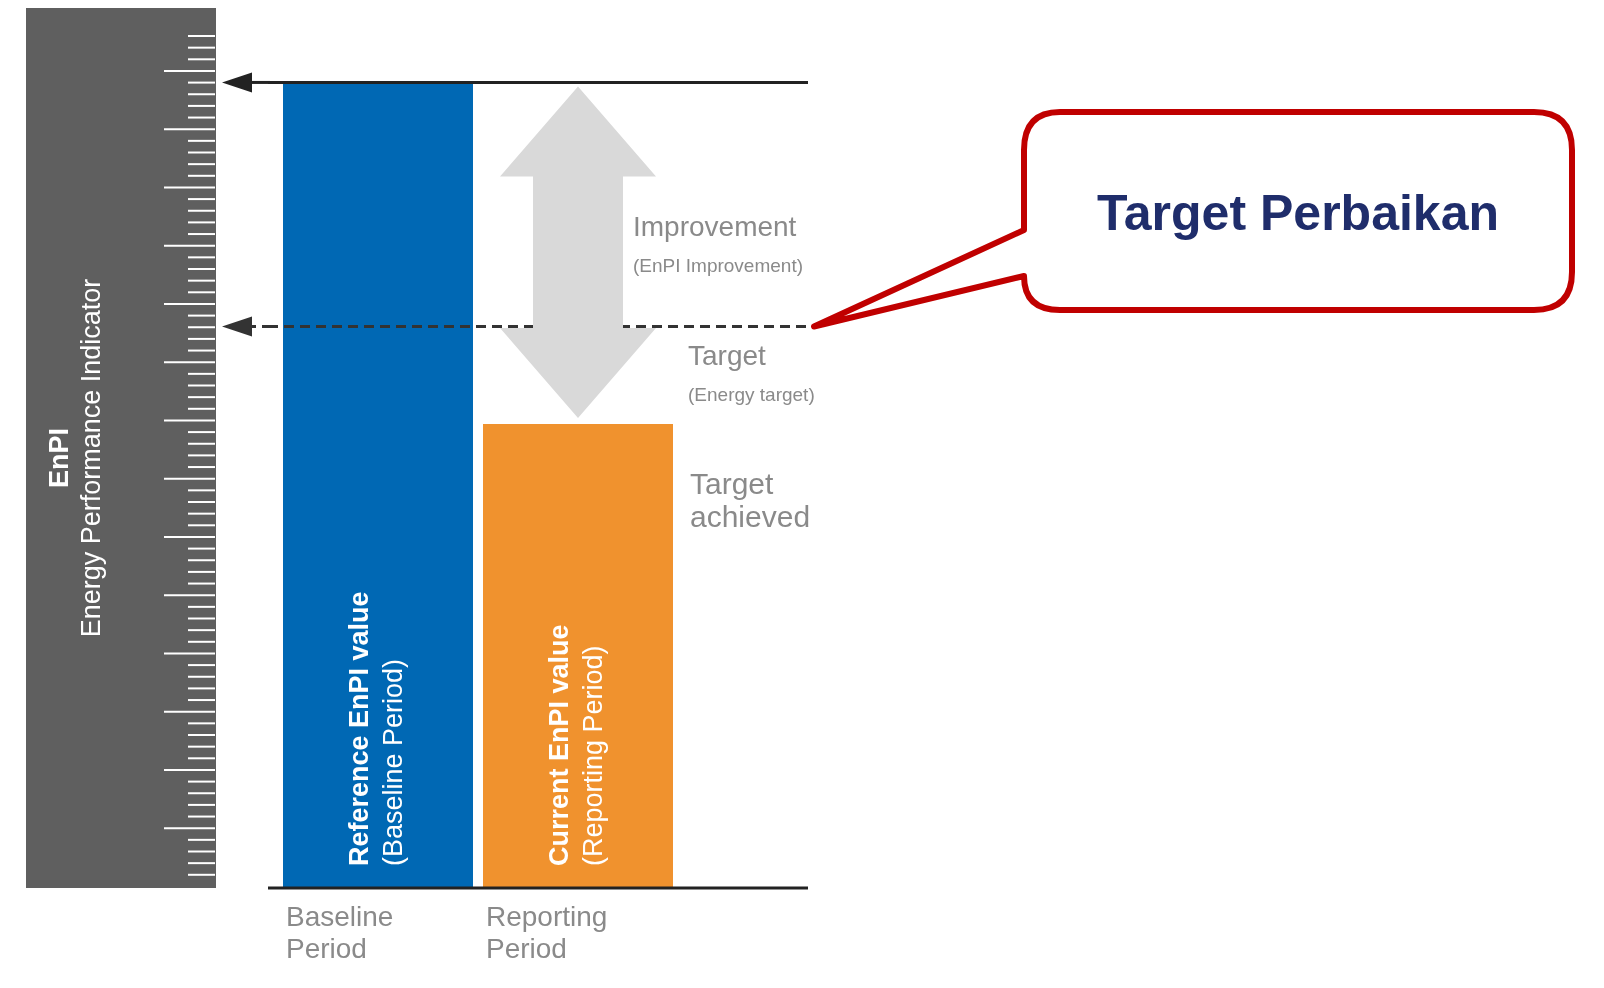 This screenshot has width=1604, height=988. What do you see at coordinates (340, 932) in the screenshot?
I see `x-tick-label: Baseline Period` at bounding box center [340, 932].